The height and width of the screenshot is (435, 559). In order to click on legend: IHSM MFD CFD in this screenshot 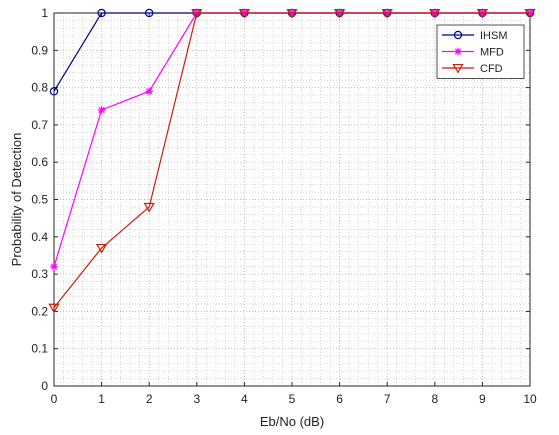, I will do `click(480, 51)`.